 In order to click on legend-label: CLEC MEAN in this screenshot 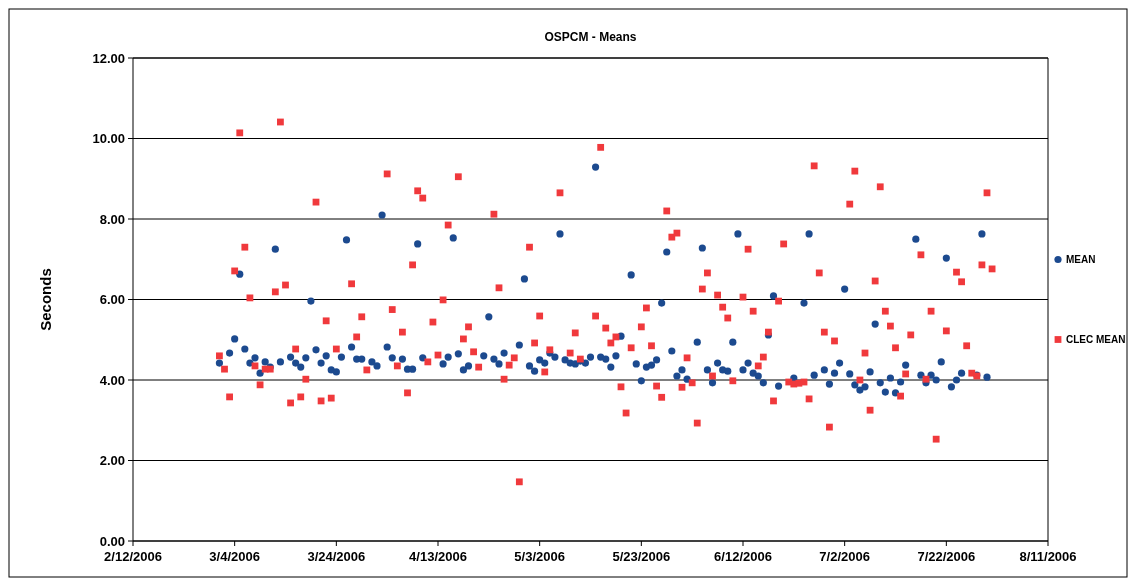, I will do `click(1096, 339)`.